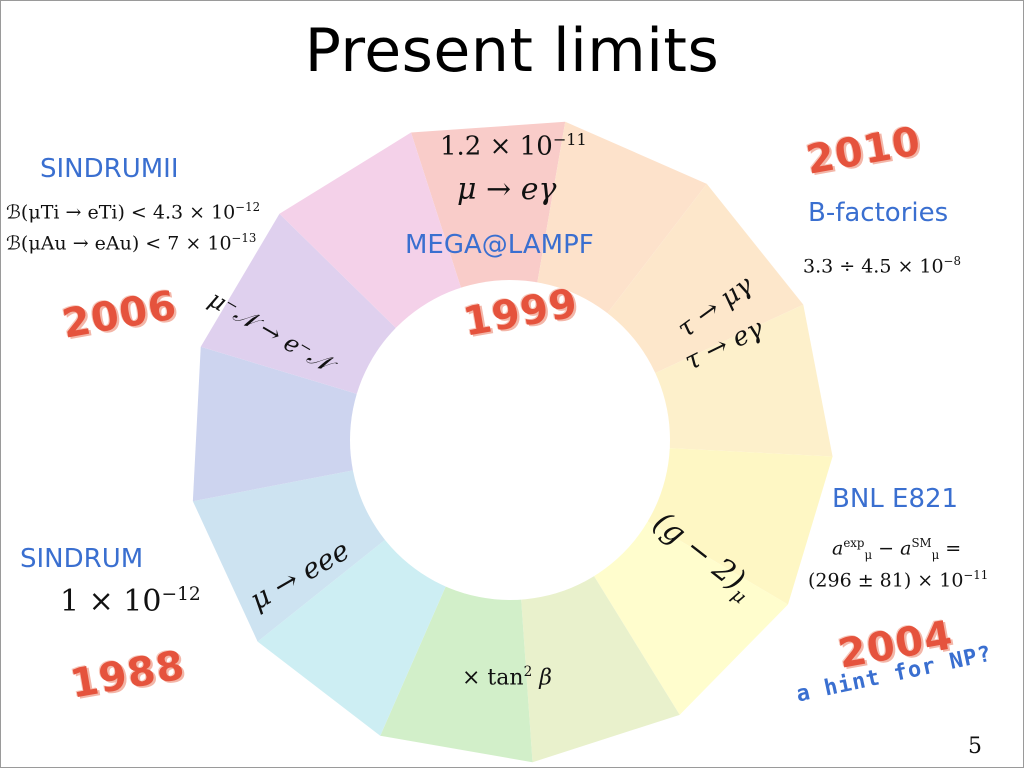  Describe the element at coordinates (131, 243) in the screenshot. I see `limit-sindrumii-au: ℬ(μAu → eAu) < 7 × 10−13` at that location.